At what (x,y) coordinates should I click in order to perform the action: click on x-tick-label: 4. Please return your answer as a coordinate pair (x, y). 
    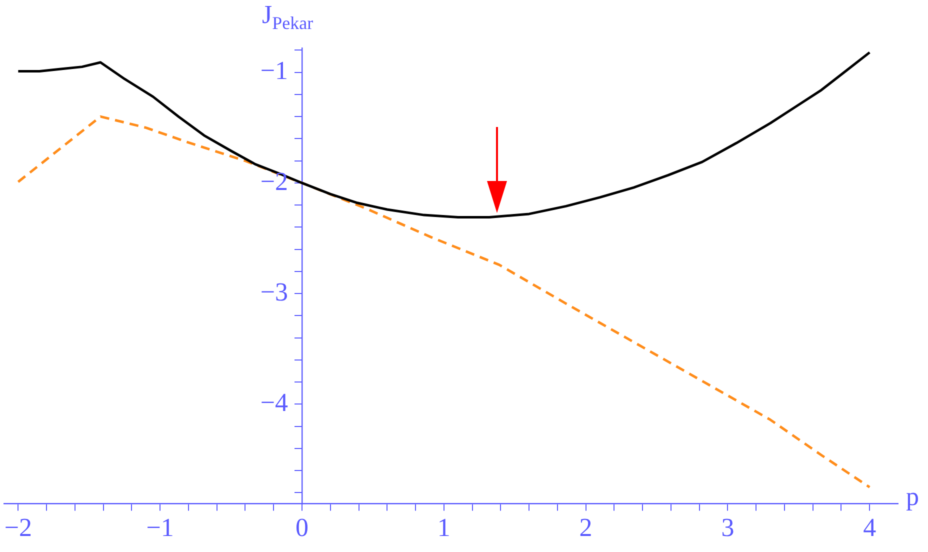
    Looking at the image, I should click on (869, 527).